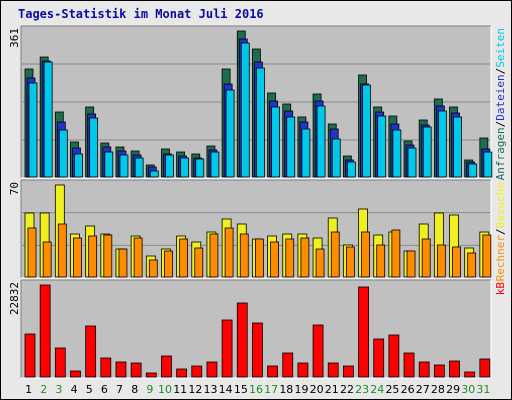  I want to click on bottom-panel-max-label: 22832, so click(14, 298).